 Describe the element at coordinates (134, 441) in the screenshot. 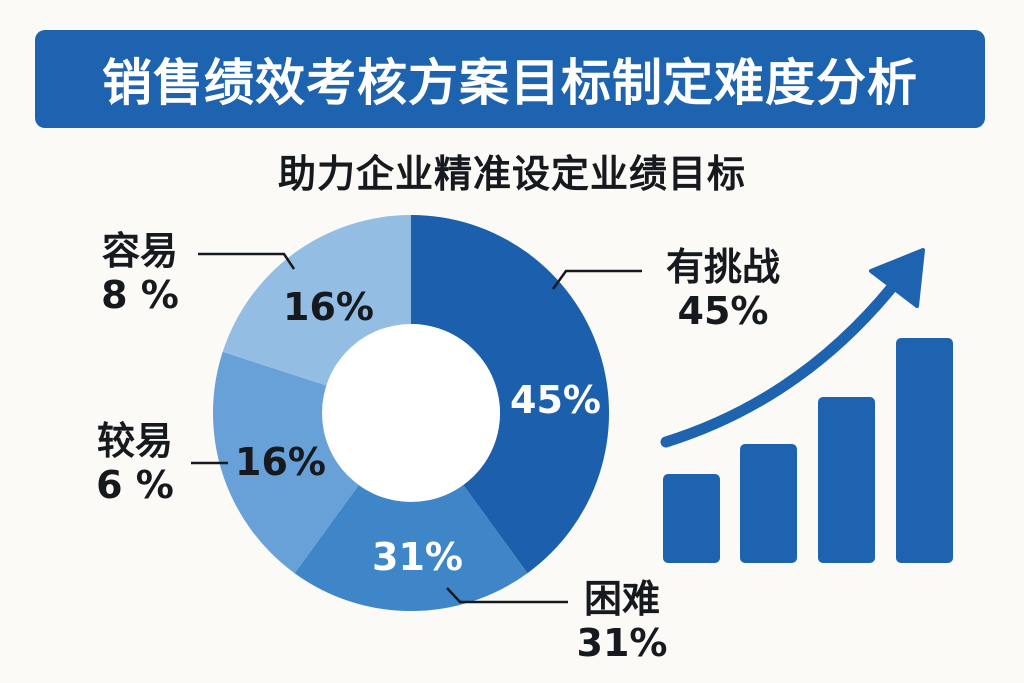

I see `callout-fairly-easy-name: 较易` at that location.